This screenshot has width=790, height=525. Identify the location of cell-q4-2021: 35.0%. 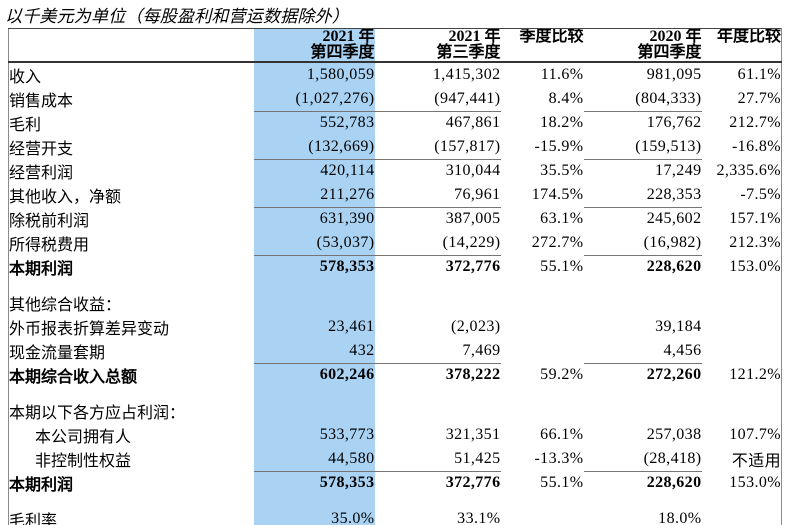
(314, 516).